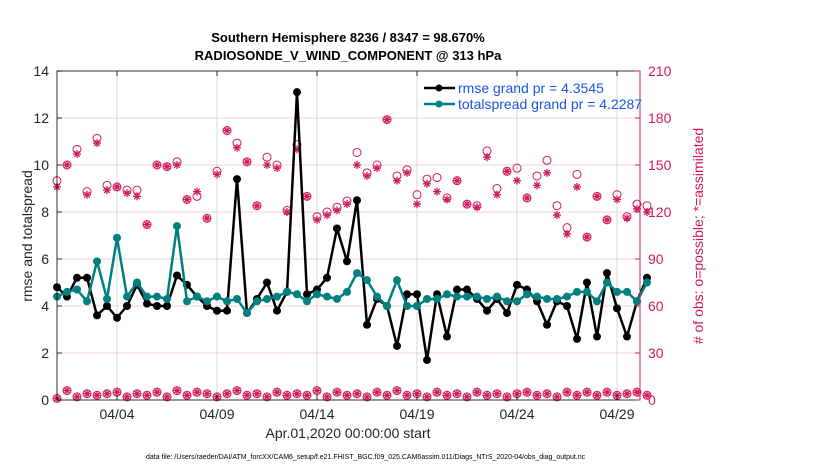 The image size is (830, 470). I want to click on y2-tick-label: 120, so click(660, 212).